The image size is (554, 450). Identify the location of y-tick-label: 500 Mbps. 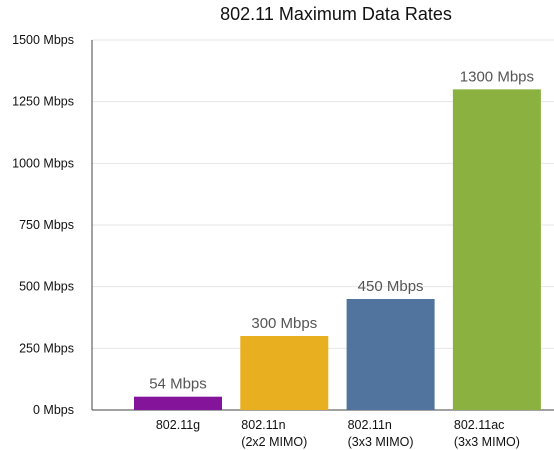
(46, 287).